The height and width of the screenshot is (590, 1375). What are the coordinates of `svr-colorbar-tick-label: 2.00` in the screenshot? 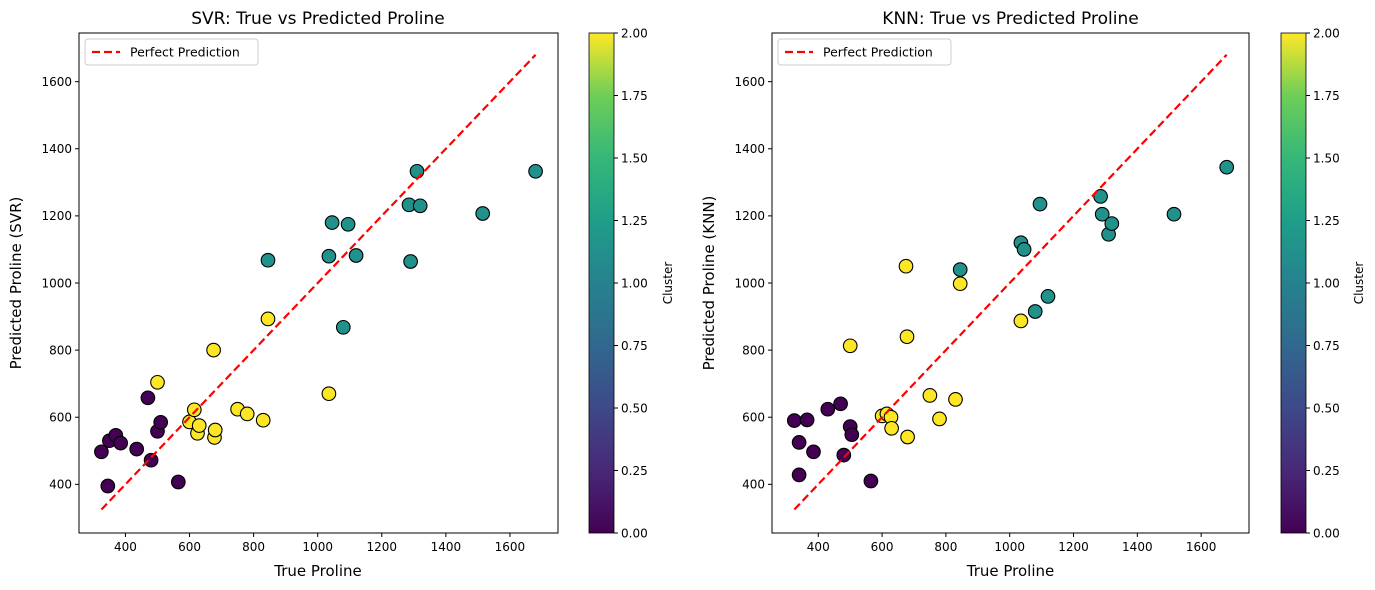 It's located at (634, 33).